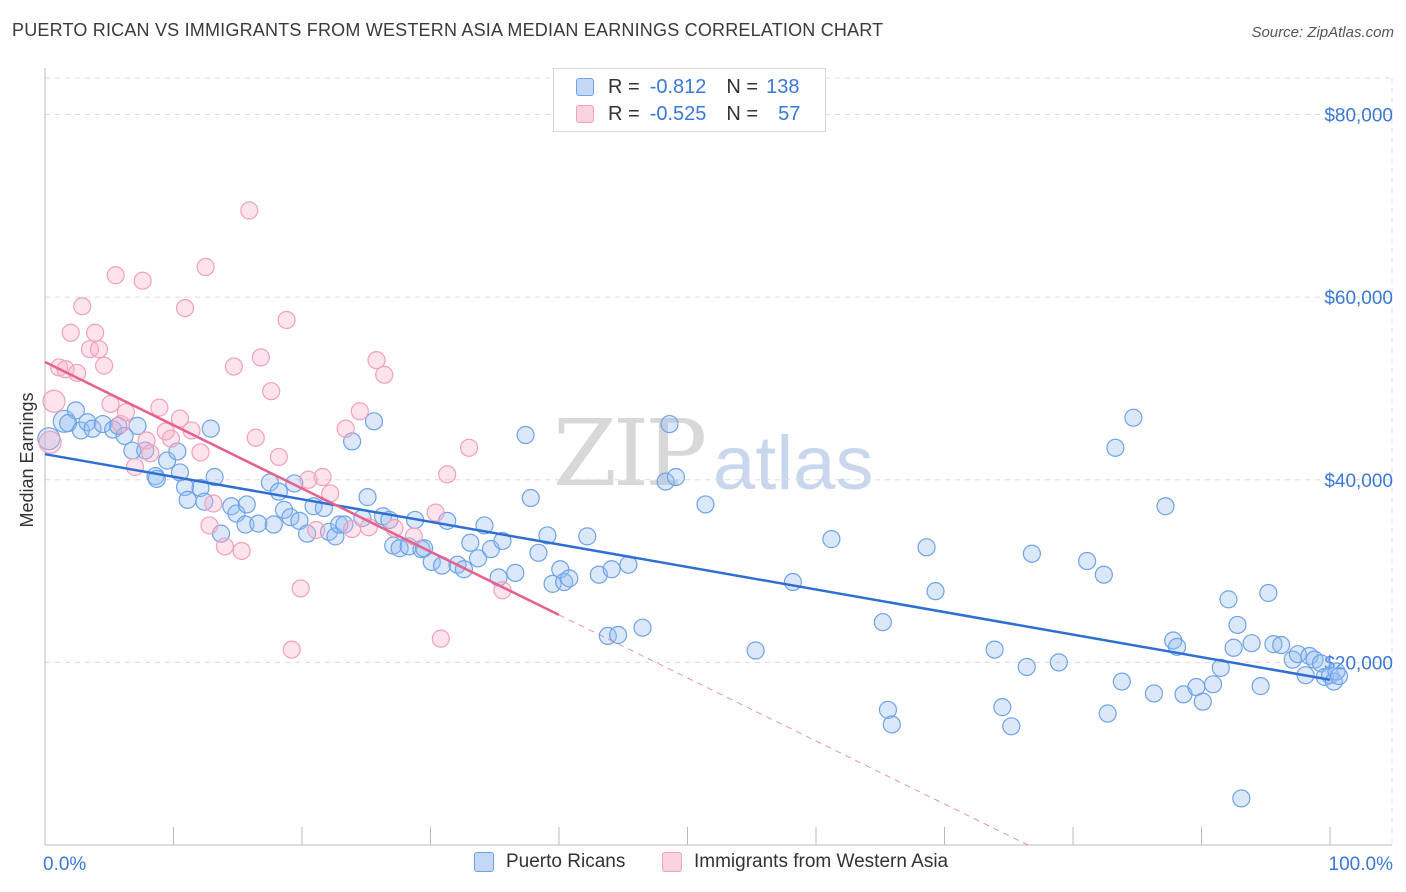 This screenshot has height=892, width=1406. What do you see at coordinates (1358, 116) in the screenshot?
I see `y-tick-label: $80,000` at bounding box center [1358, 116].